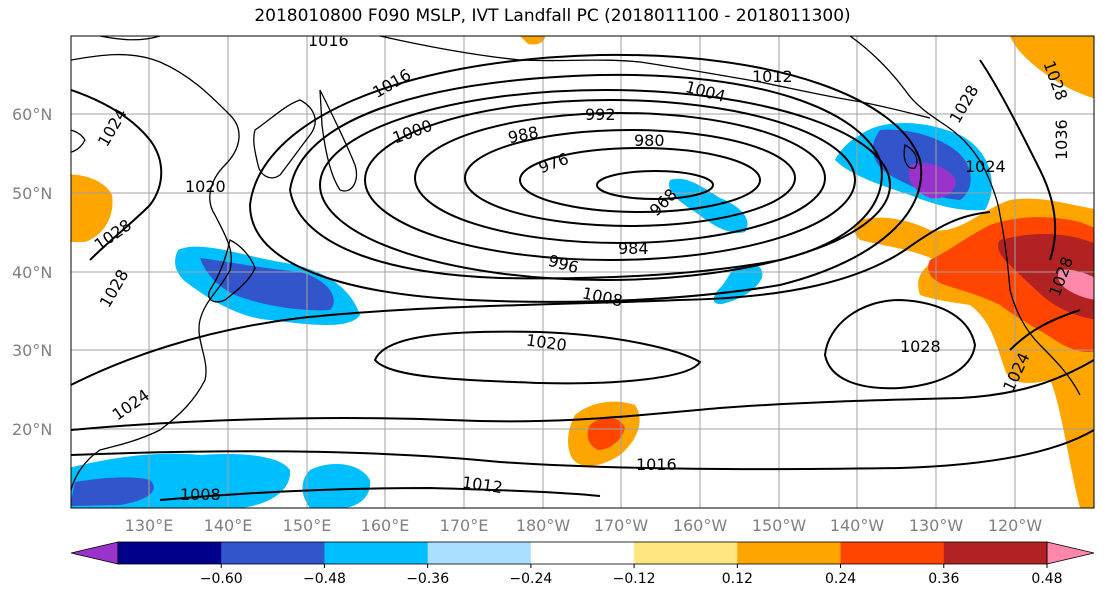 This screenshot has width=1105, height=601. I want to click on isobar-label: 1024, so click(985, 166).